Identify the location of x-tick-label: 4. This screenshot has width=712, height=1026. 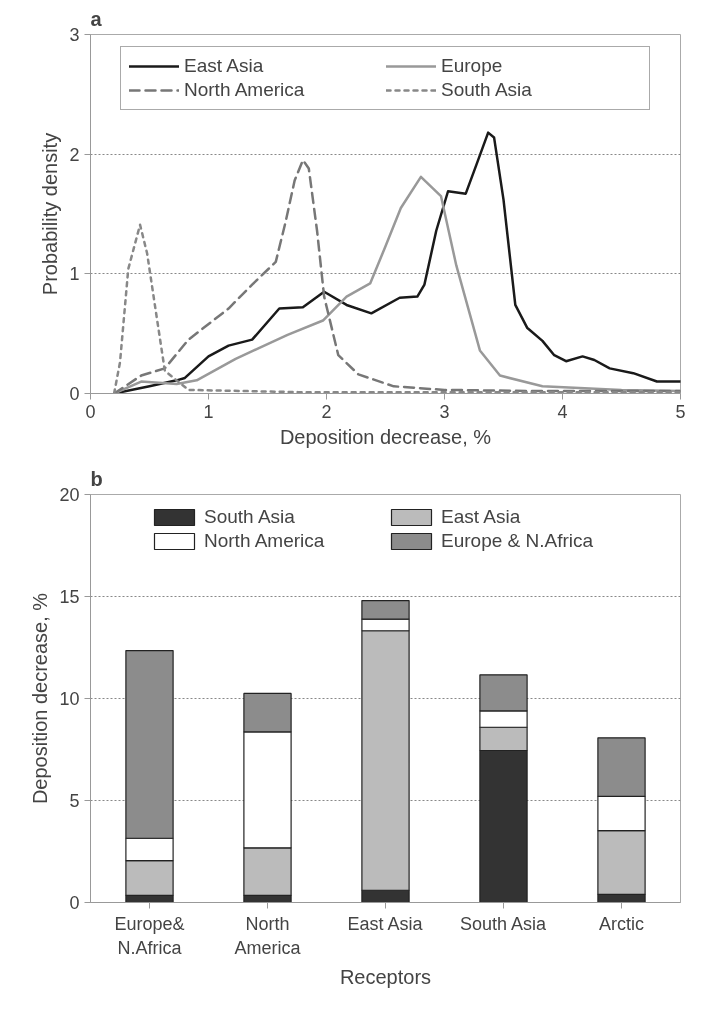
(562, 411).